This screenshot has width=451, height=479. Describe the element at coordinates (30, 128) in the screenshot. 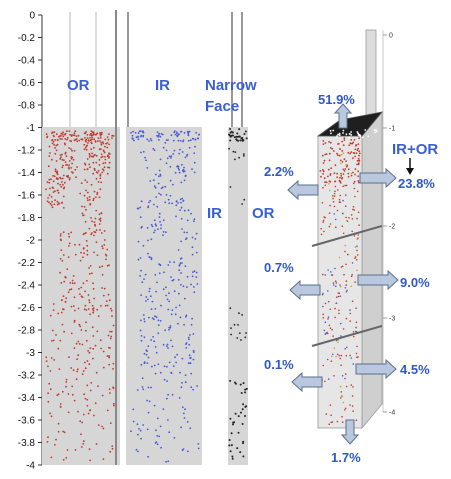

I see `depth-tick-label: -1` at that location.